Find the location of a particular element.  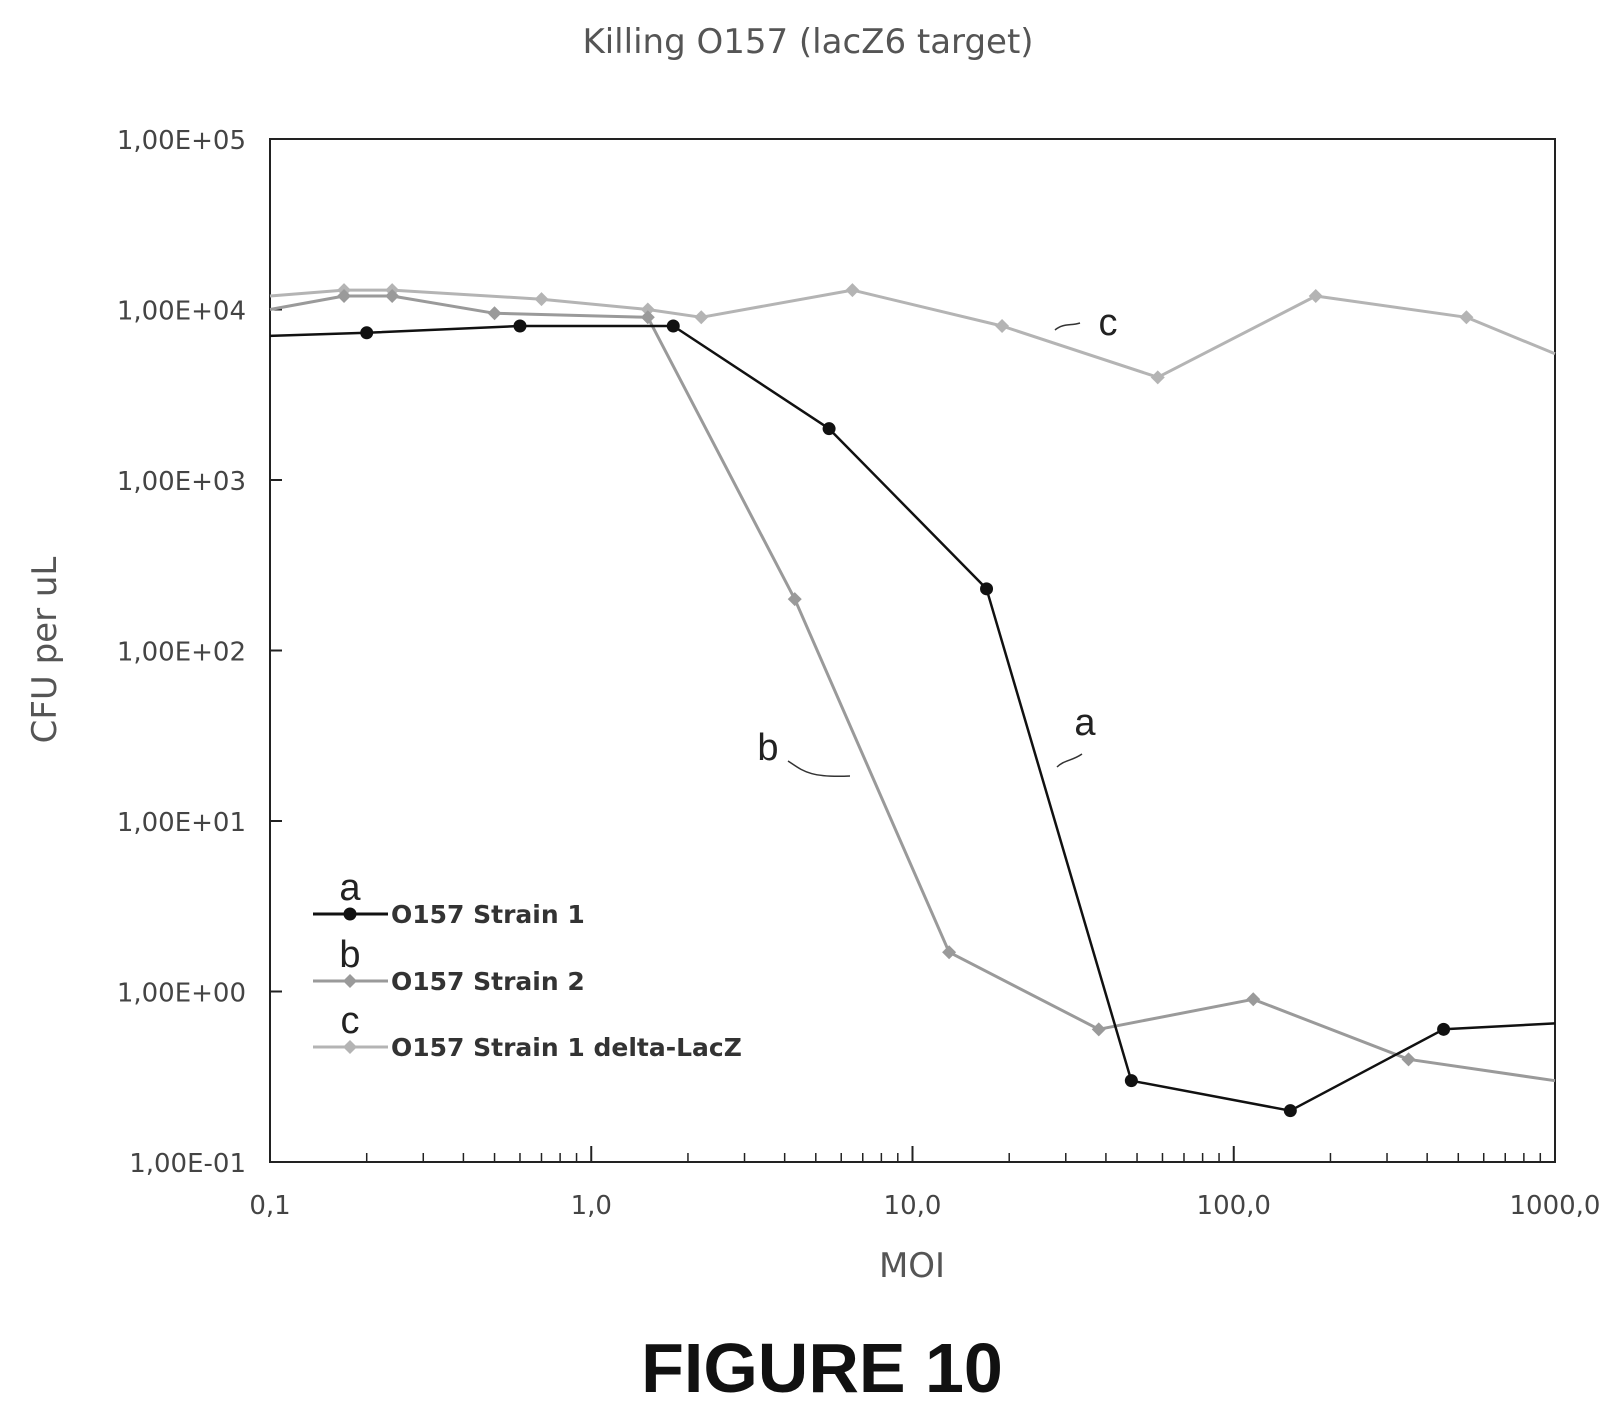

legend-label: O157 Strain 1 delta-LacZ is located at coordinates (566, 1047).